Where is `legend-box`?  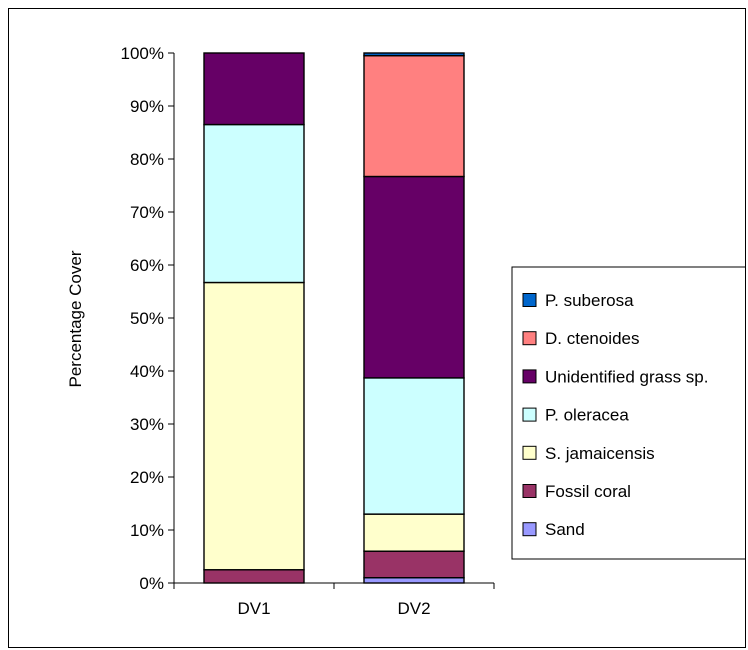
legend-box is located at coordinates (628, 413).